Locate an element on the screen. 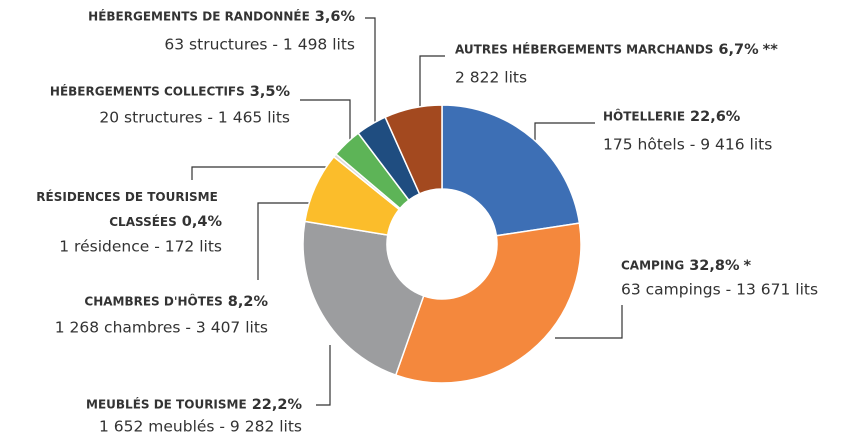 The image size is (850, 435). detail-label: 63 structures - 1 498 lits is located at coordinates (259, 45).